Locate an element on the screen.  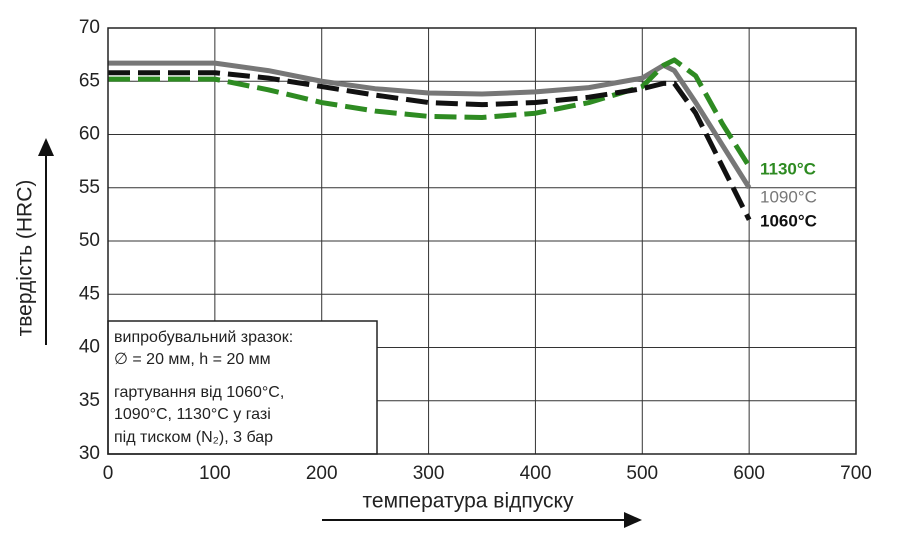
x-tick-label: 700 is located at coordinates (856, 473).